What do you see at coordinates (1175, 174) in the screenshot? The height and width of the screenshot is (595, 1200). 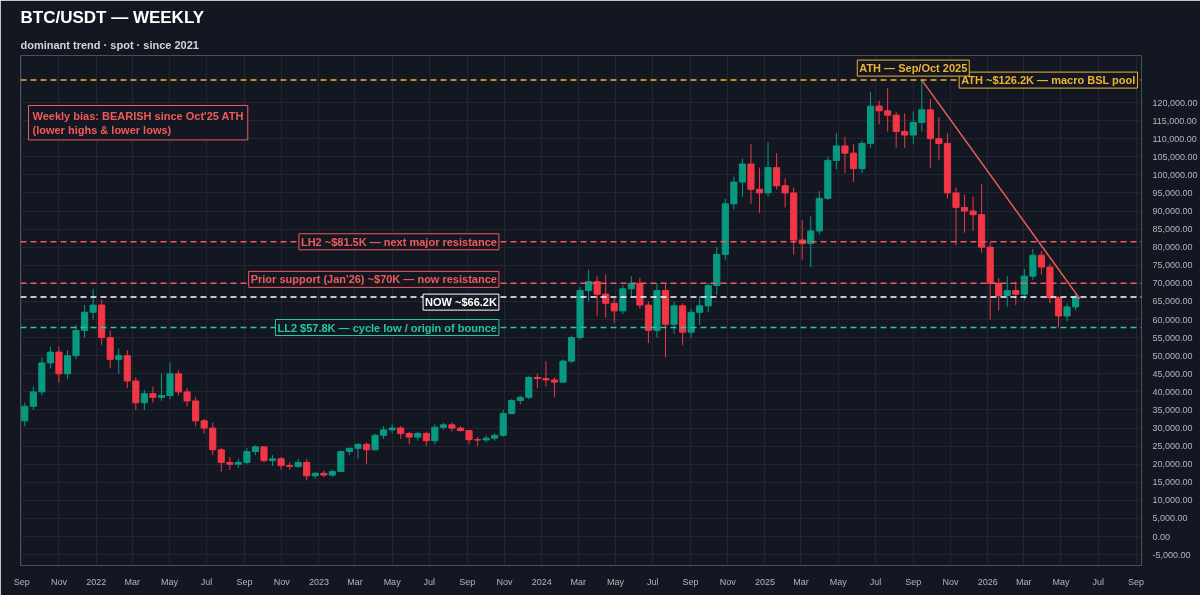 I see `y-tick-label: 100,000.00` at bounding box center [1175, 174].